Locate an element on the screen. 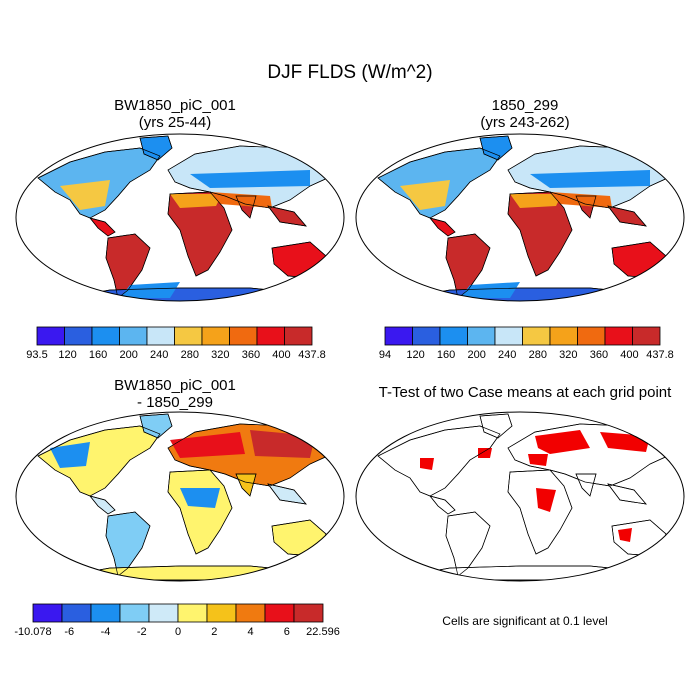 The width and height of the screenshot is (700, 700). panel-case2-years: (yrs 243-262) is located at coordinates (525, 122).